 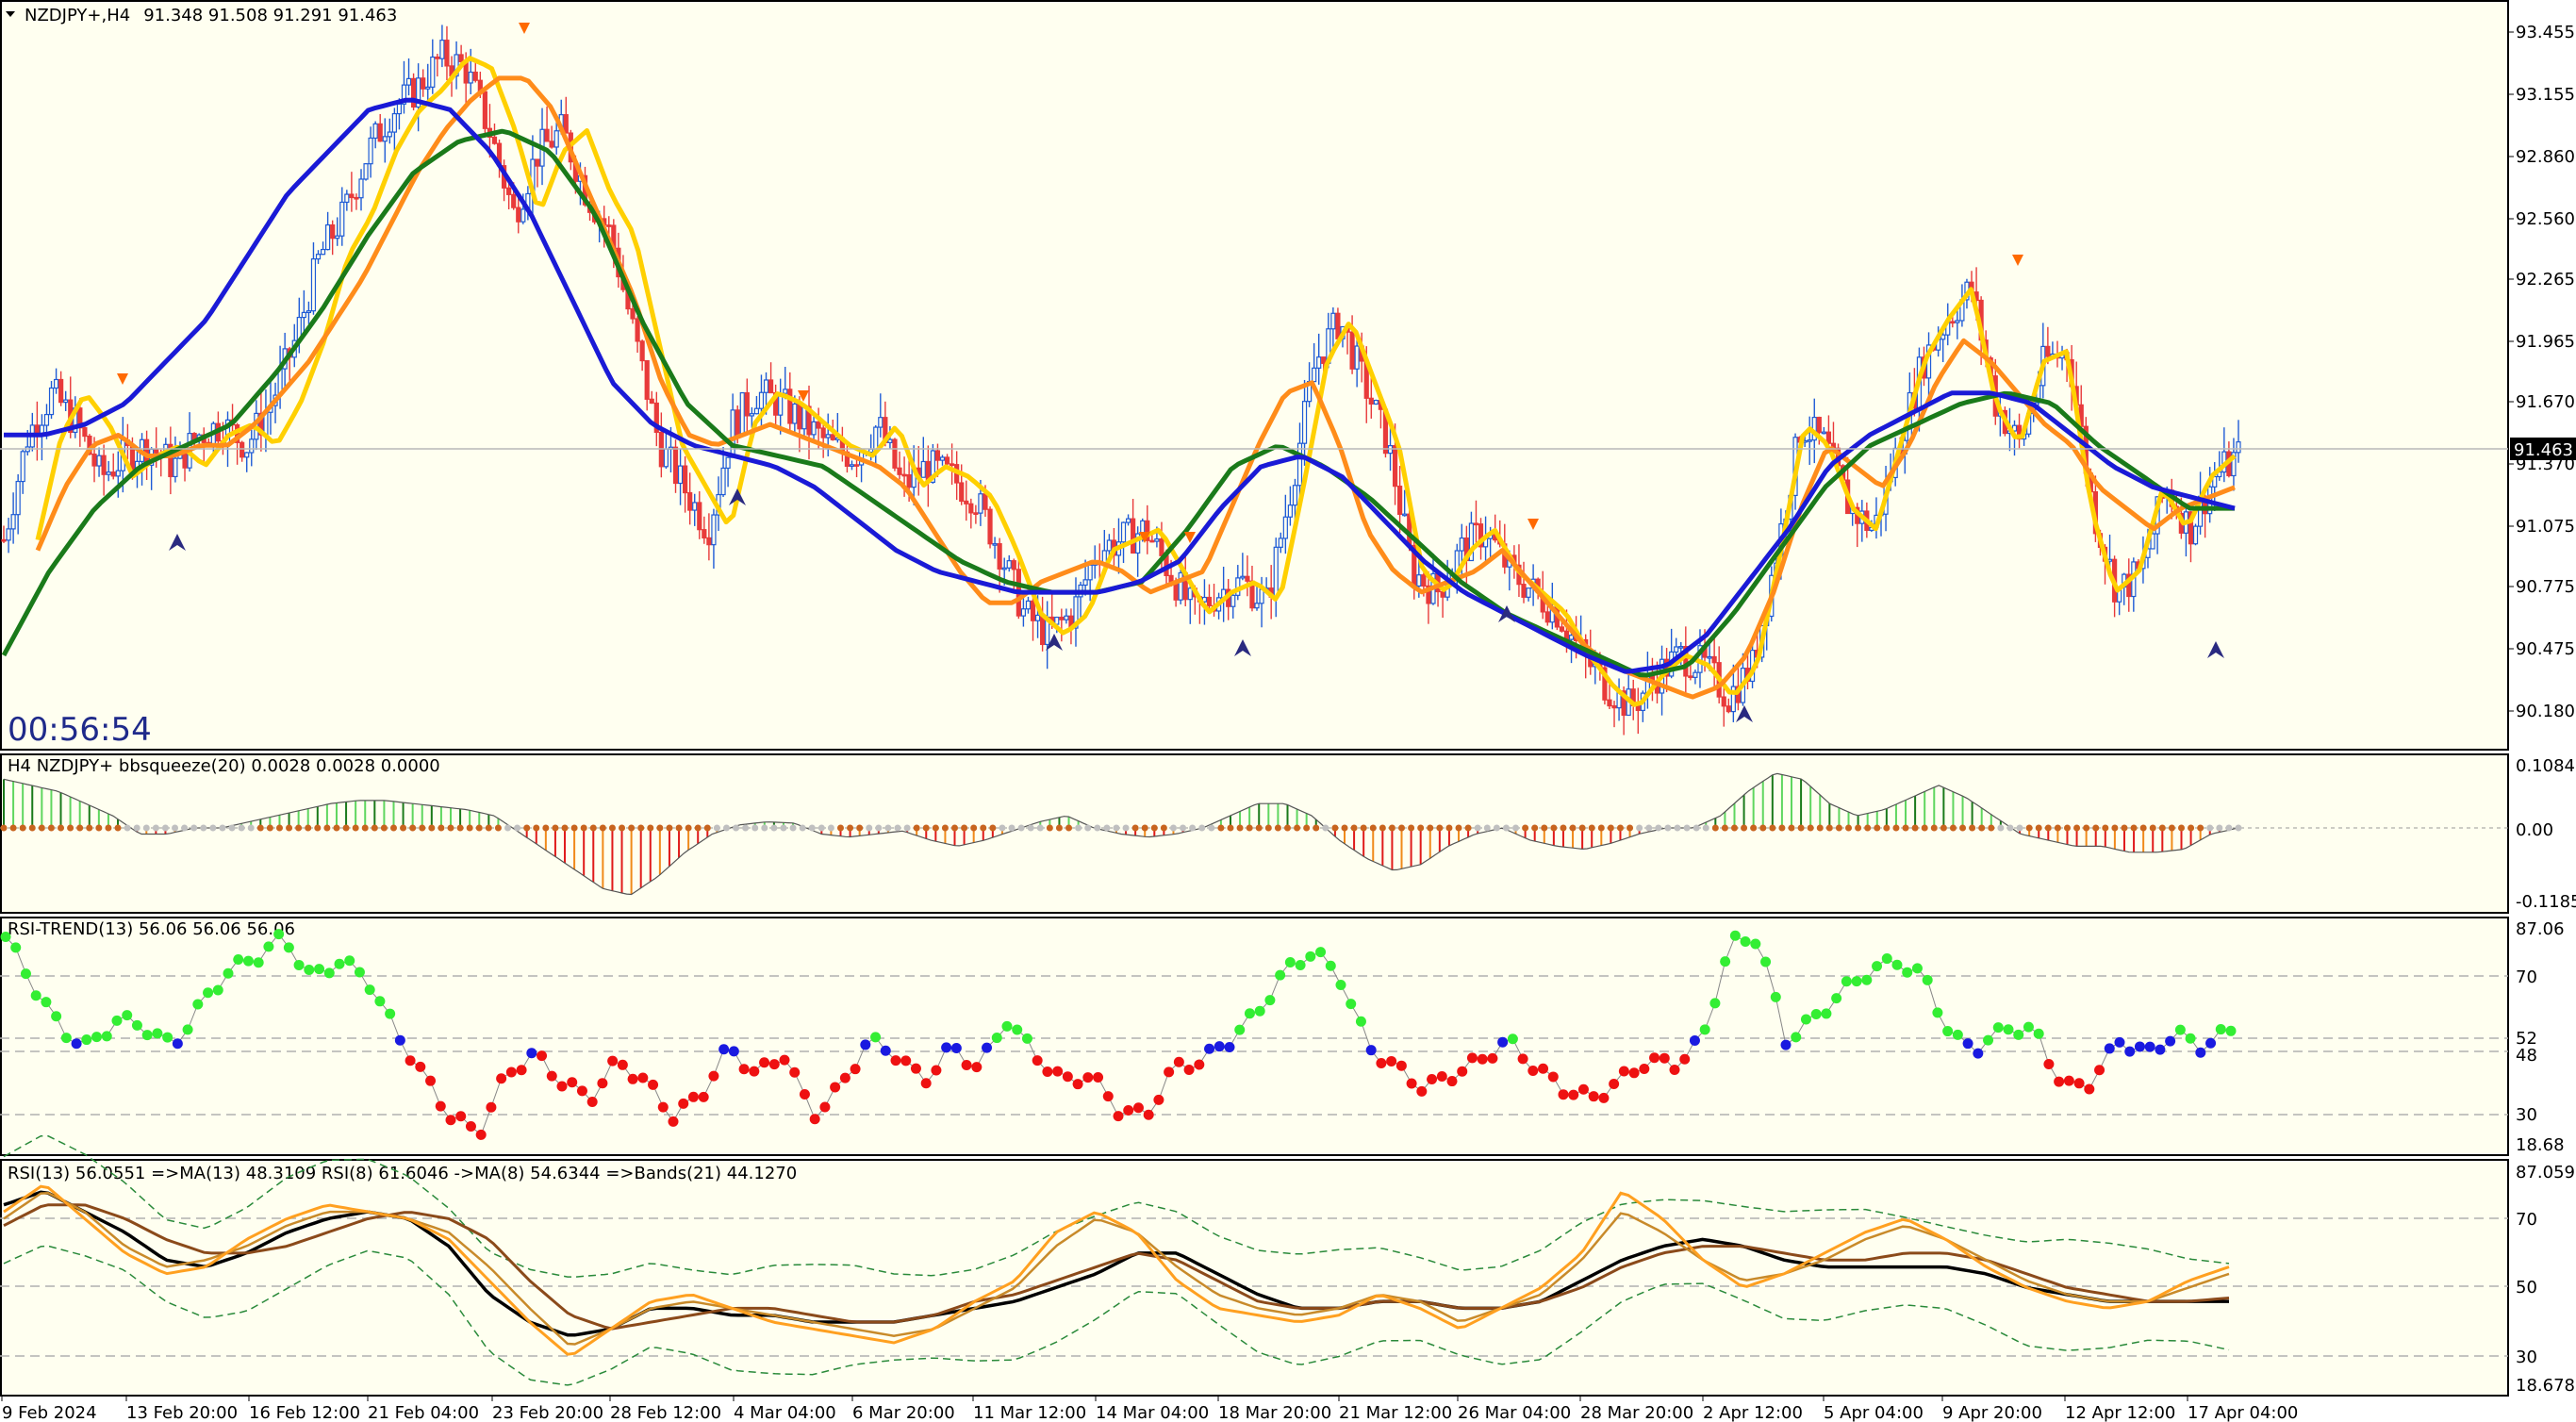 What do you see at coordinates (1514, 1412) in the screenshot?
I see `time-axis-label: 26 Mar 04:00` at bounding box center [1514, 1412].